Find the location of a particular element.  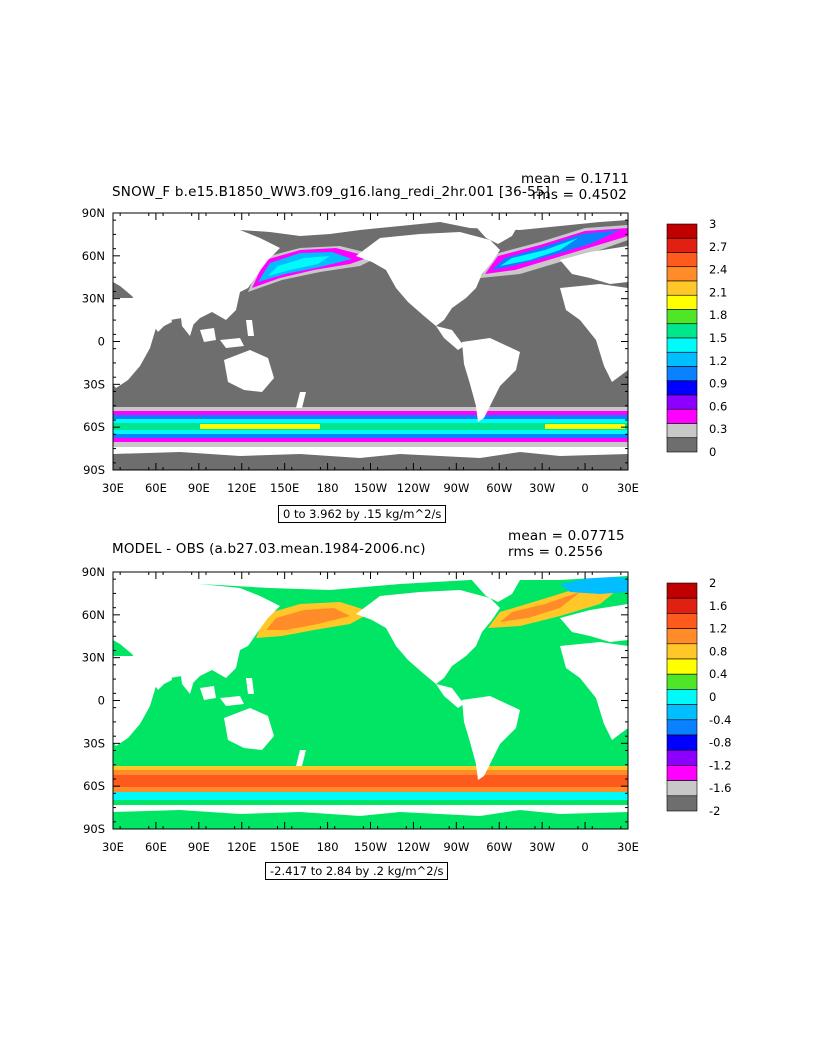

colorbar-label: 1.8 is located at coordinates (718, 315).